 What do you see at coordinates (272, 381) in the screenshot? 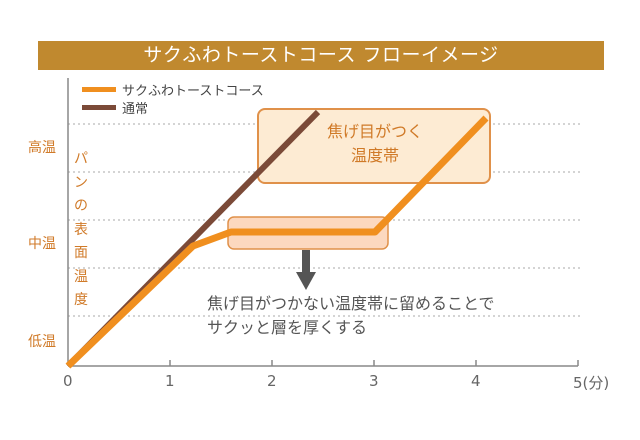
I see `x-tick-2: 2` at bounding box center [272, 381].